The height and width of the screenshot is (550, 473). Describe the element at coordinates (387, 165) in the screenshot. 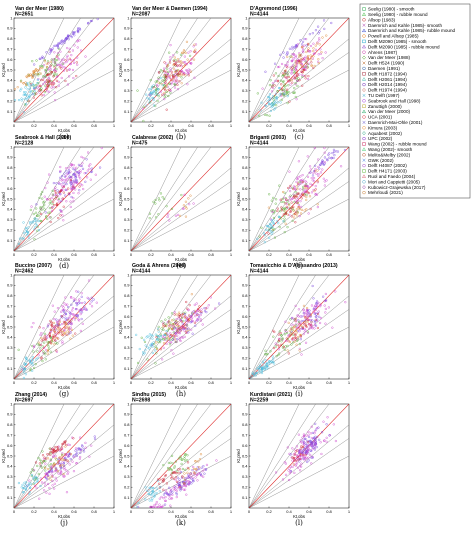

I see `legend-label: Delft H4087 (2002)` at that location.